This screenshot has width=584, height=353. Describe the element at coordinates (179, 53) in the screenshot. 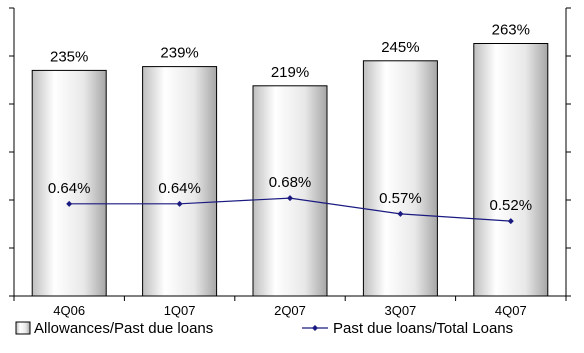

I see `bar-value-label: 239%` at that location.